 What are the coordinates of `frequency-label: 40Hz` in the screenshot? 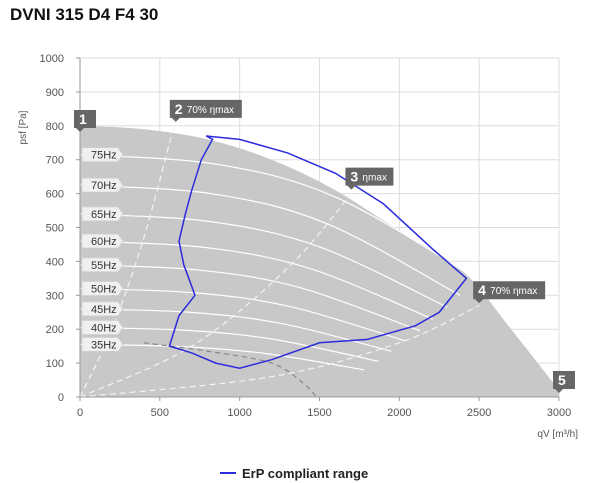 It's located at (104, 329).